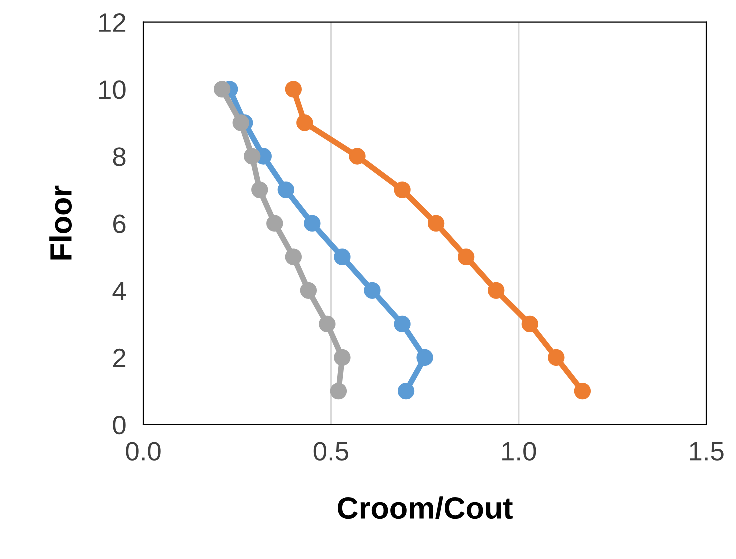 This screenshot has width=736, height=559. I want to click on x-tick-label: 0.5, so click(331, 451).